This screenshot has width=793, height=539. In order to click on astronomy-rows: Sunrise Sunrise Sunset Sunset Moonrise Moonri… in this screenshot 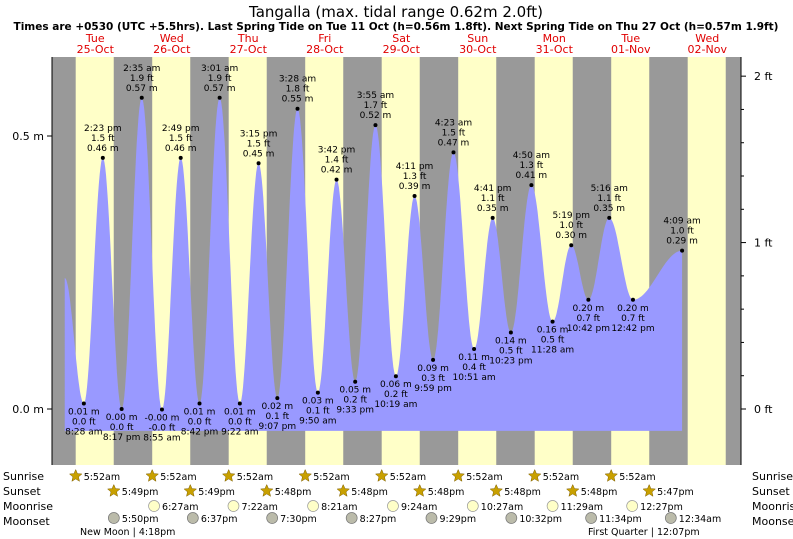, I will do `click(398, 503)`.